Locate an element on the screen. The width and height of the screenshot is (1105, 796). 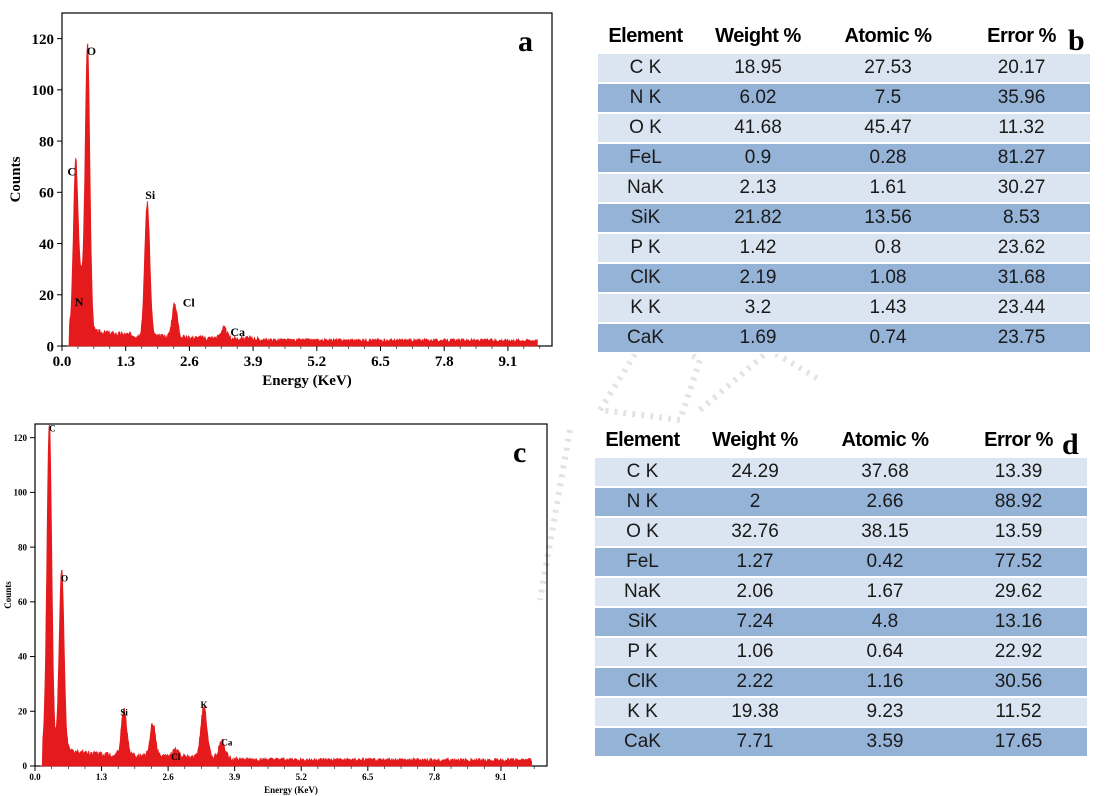
table-row: FeL 0.9 0.28 81.27 is located at coordinates (844, 158).